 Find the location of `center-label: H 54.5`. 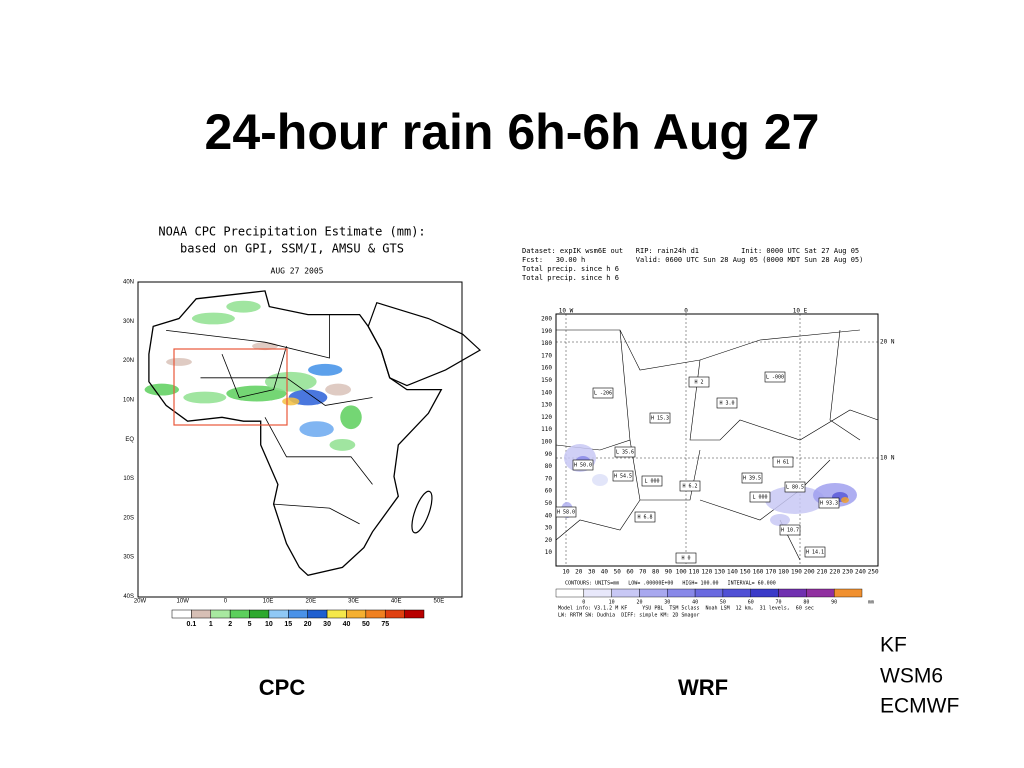

center-label: H 54.5 is located at coordinates (623, 477).